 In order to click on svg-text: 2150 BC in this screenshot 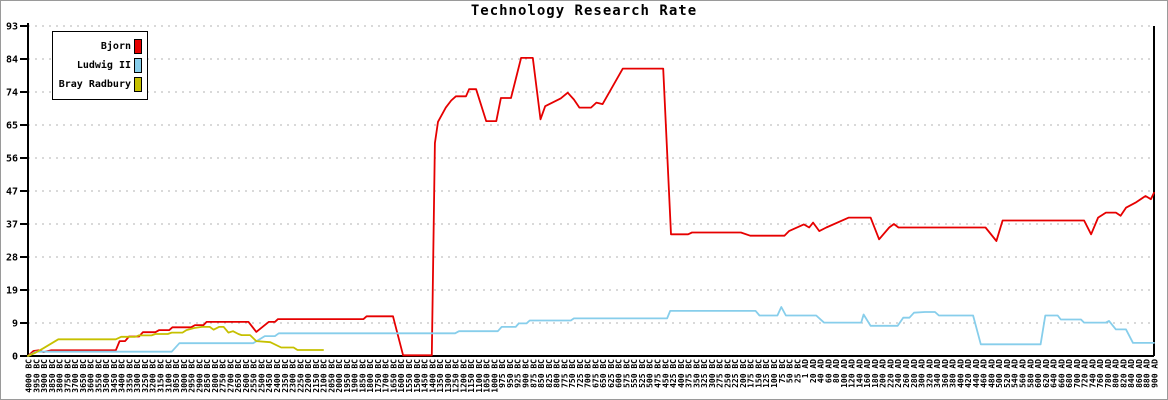, I will do `click(316, 376)`.